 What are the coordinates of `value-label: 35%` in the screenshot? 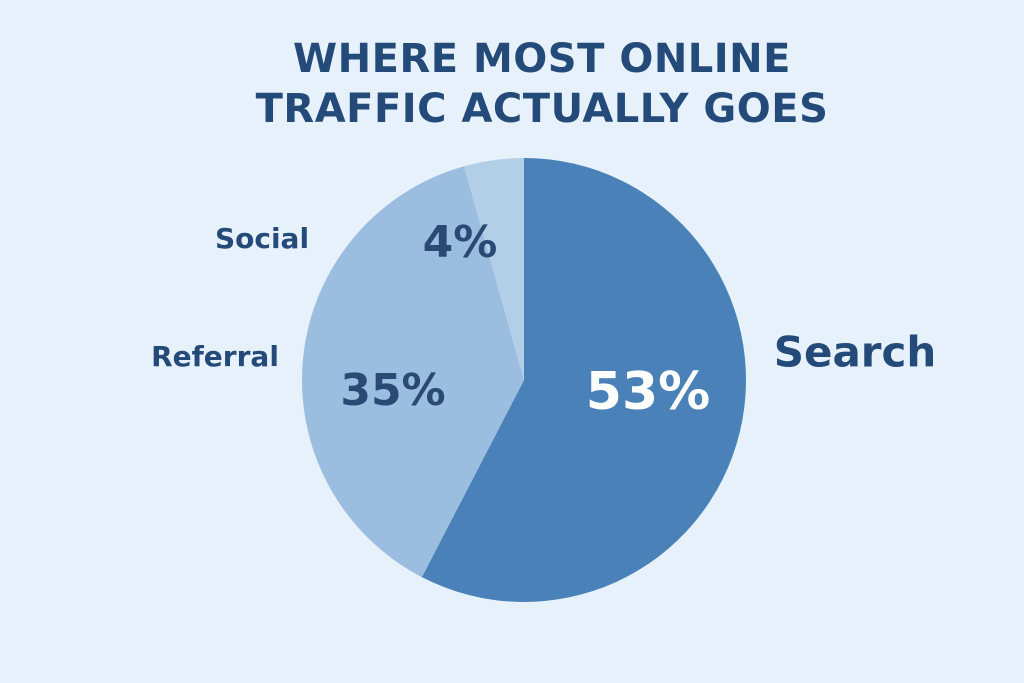 It's located at (392, 390).